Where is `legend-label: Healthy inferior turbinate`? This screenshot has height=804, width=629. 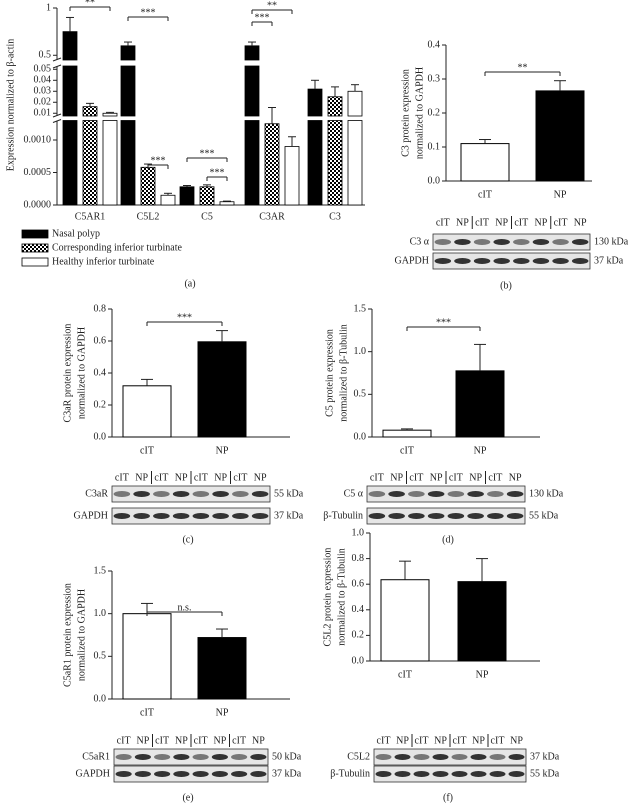 legend-label: Healthy inferior turbinate is located at coordinates (103, 261).